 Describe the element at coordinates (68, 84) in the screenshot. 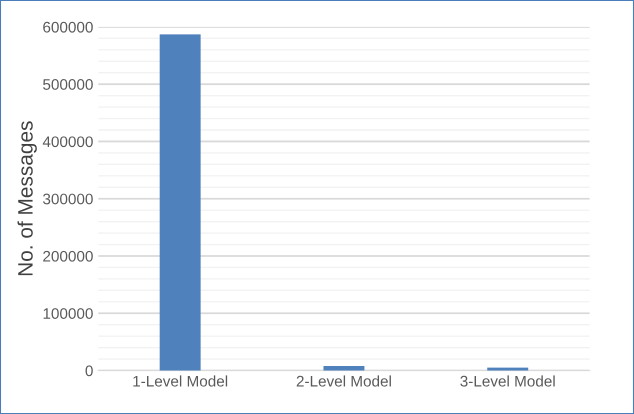

I see `y-tick-label: 500000` at that location.